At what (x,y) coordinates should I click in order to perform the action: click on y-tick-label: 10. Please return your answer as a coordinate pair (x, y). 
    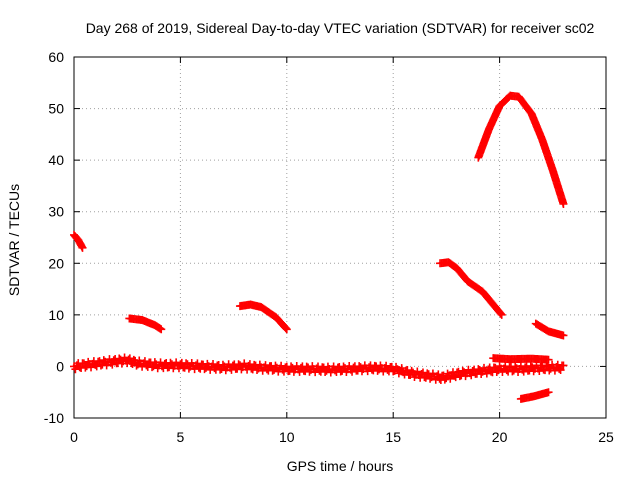
    Looking at the image, I should click on (56, 315).